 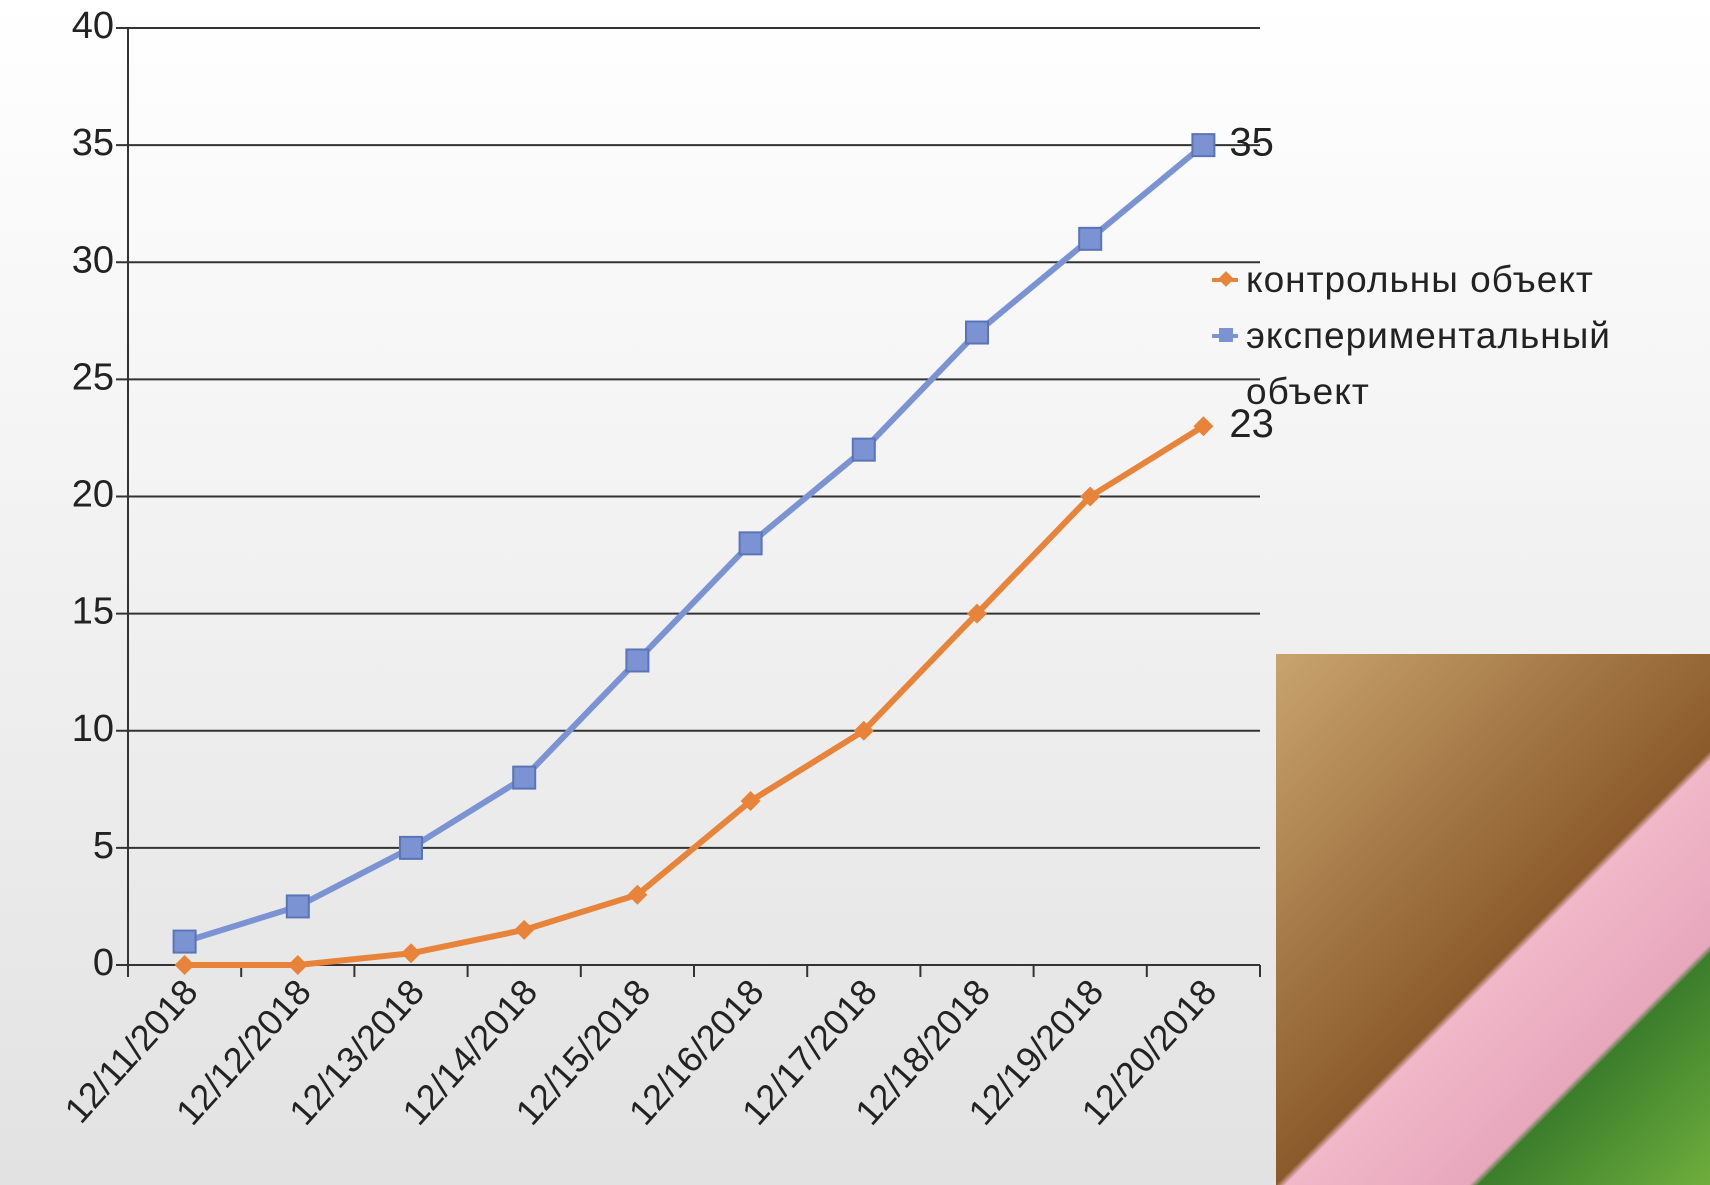 What do you see at coordinates (93, 260) in the screenshot?
I see `y-tick-label: 30` at bounding box center [93, 260].